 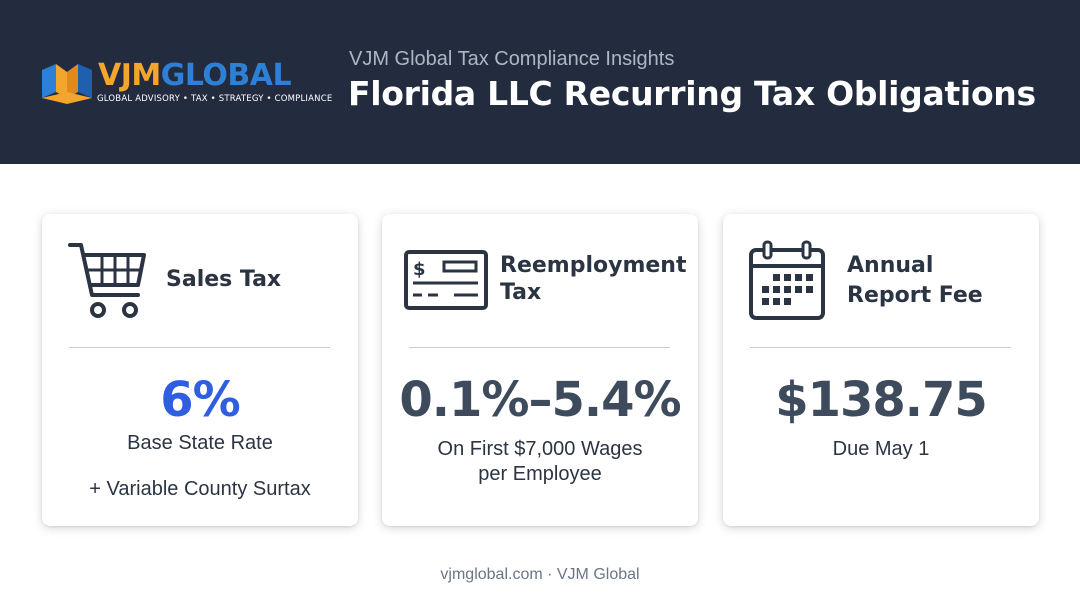 I want to click on sales-tax-rate: 6%, so click(x=200, y=400).